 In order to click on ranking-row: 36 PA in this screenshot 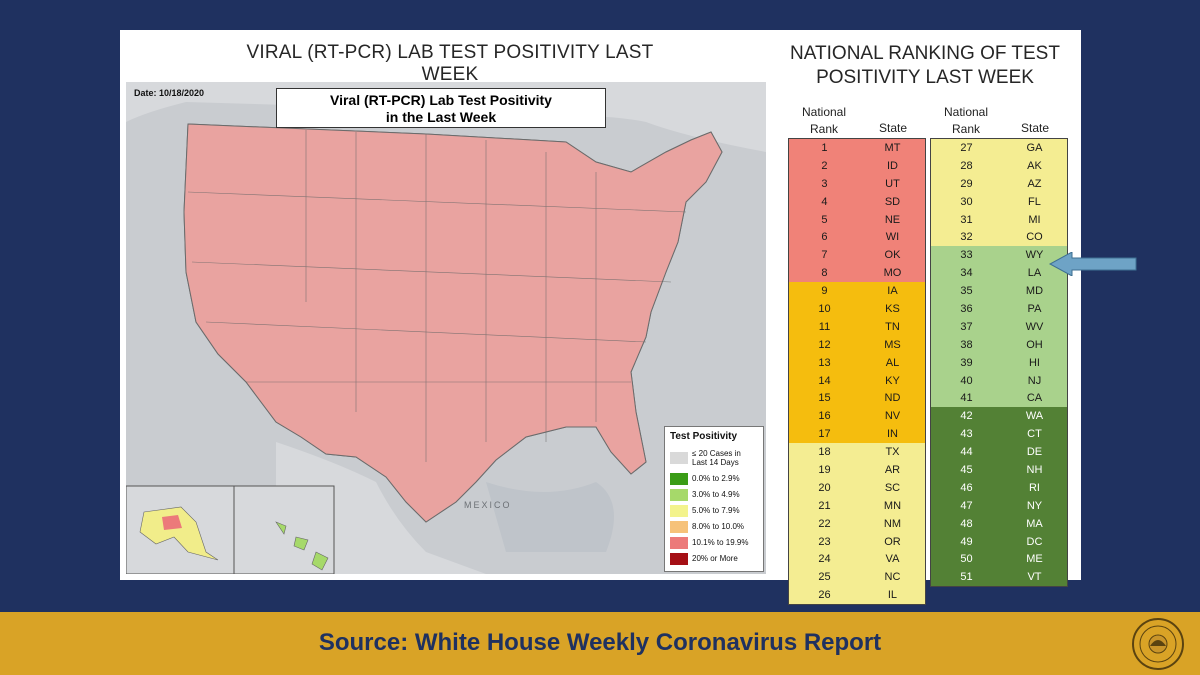, I will do `click(999, 309)`.